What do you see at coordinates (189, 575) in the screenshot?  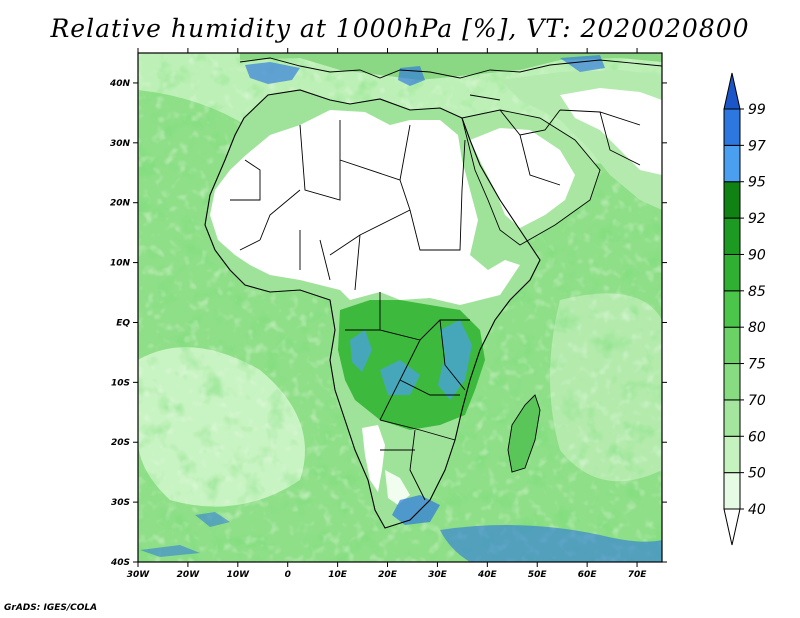 I see `lon-tick-label: 20W` at bounding box center [189, 575].